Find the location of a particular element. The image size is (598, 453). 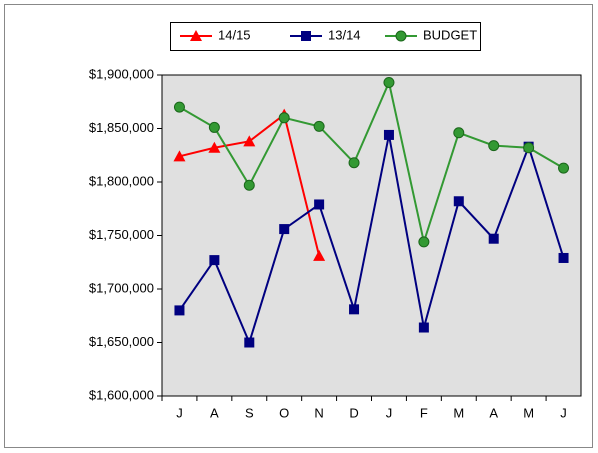

y-tick-label: $1,850,000 is located at coordinates (121, 127).